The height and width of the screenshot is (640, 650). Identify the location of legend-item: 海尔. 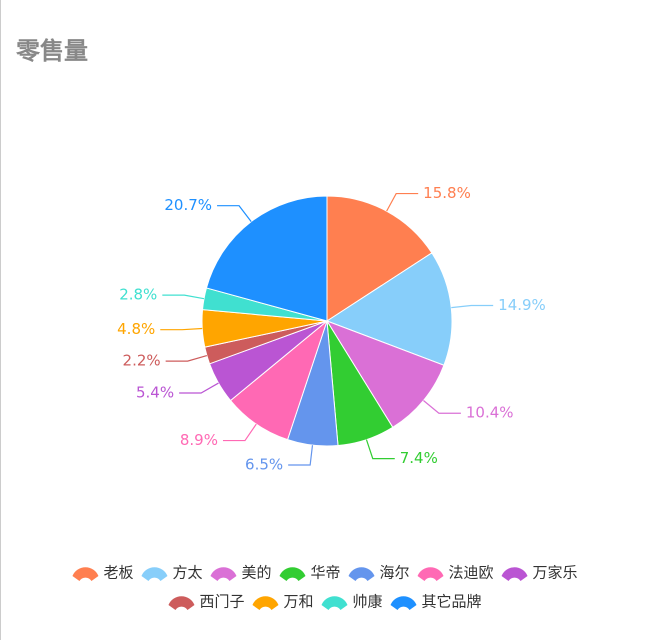
(379, 573).